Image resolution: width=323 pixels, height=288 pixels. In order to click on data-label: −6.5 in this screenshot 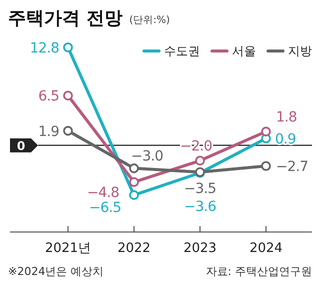, I will do `click(105, 208)`.